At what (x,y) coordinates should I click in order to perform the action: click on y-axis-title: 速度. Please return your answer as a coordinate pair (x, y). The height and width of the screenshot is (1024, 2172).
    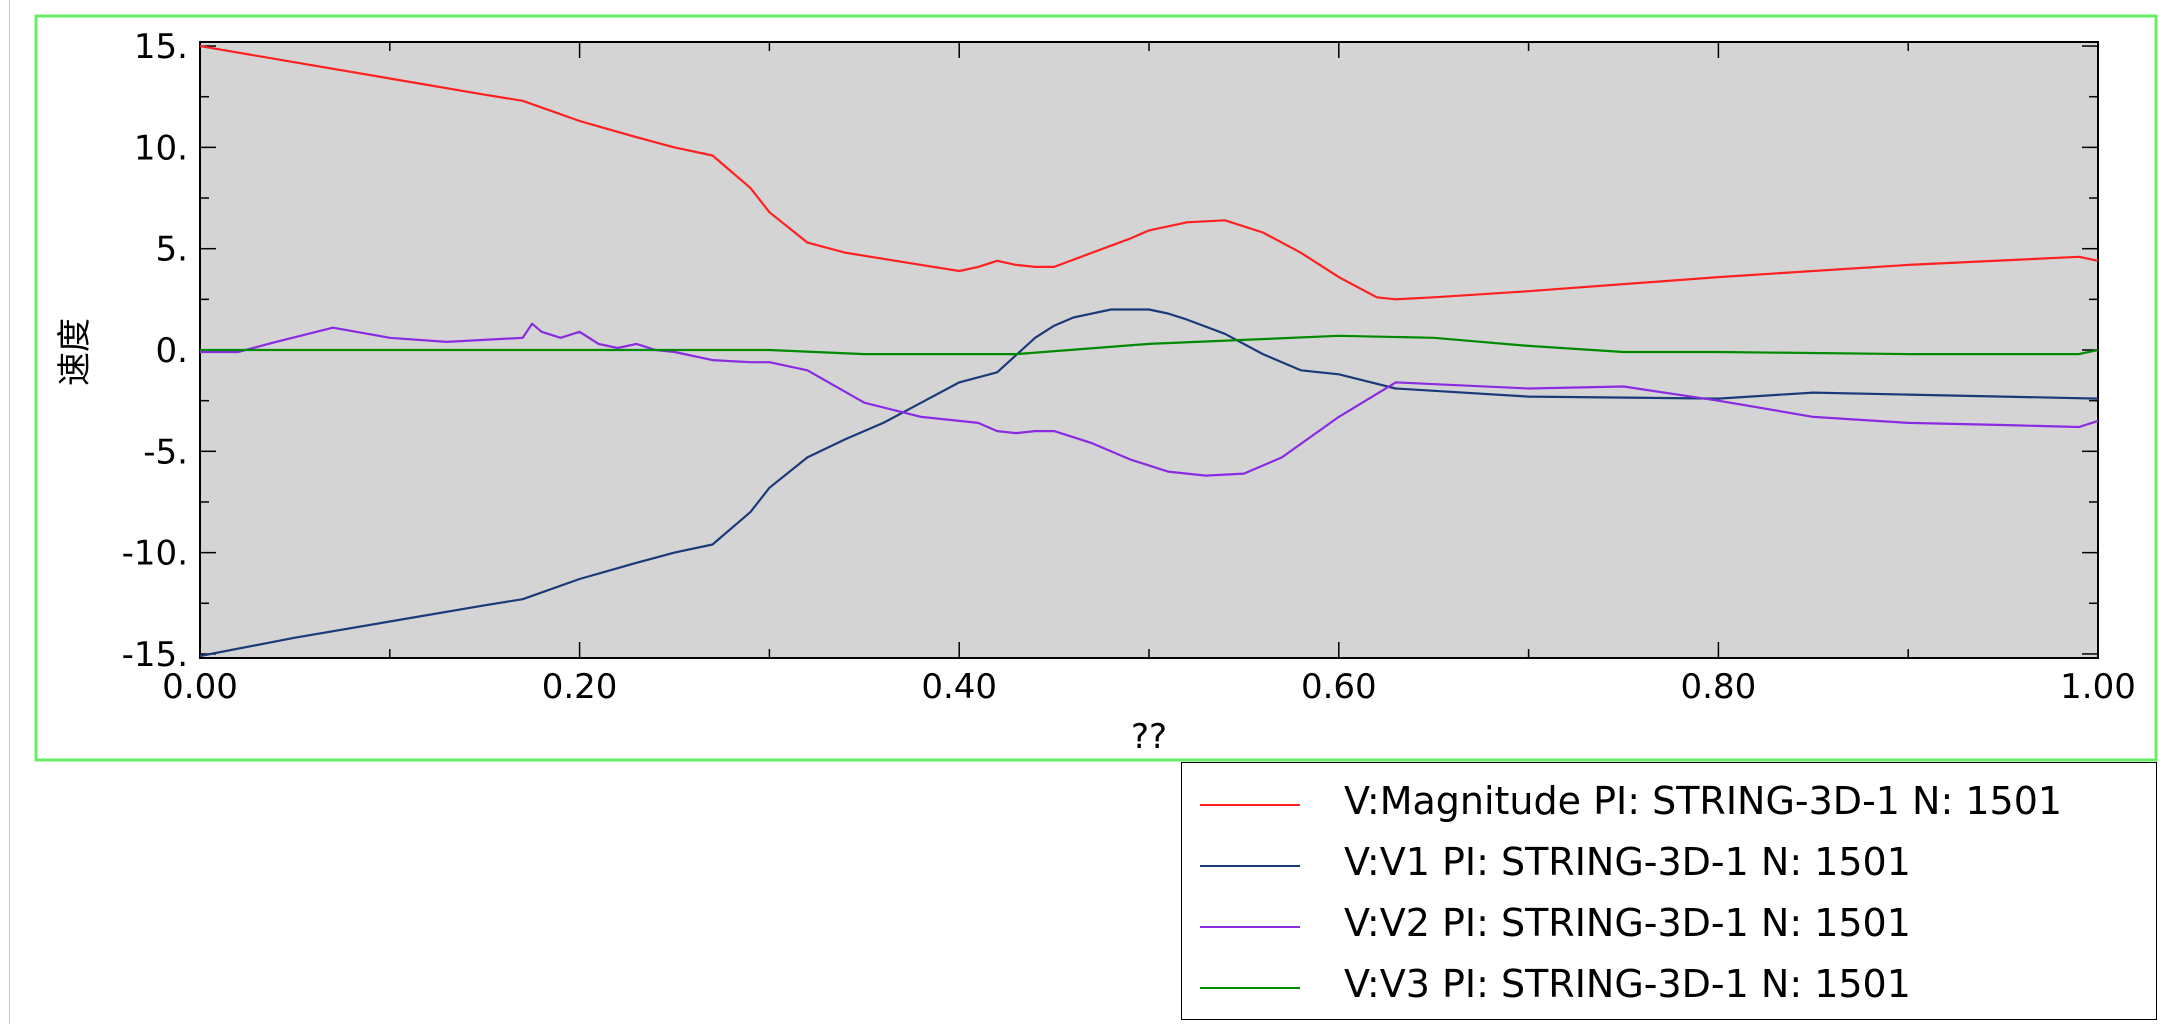
    Looking at the image, I should click on (75, 352).